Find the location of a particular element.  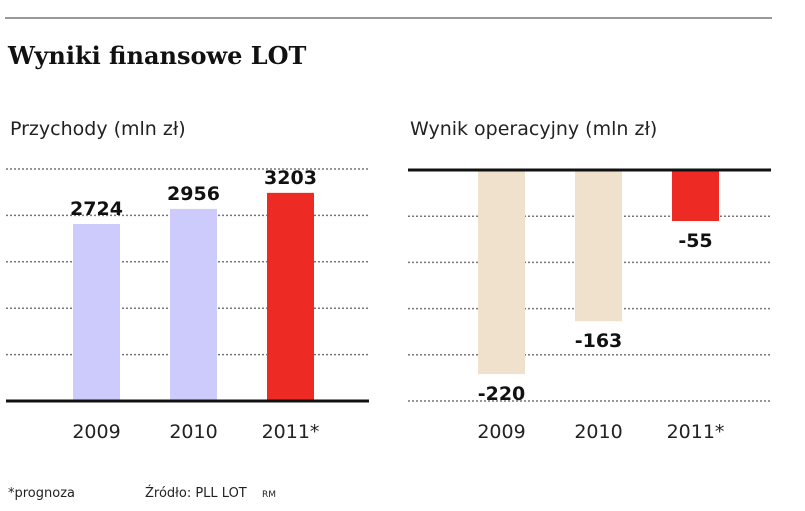

data-label: 2724 is located at coordinates (96, 209).